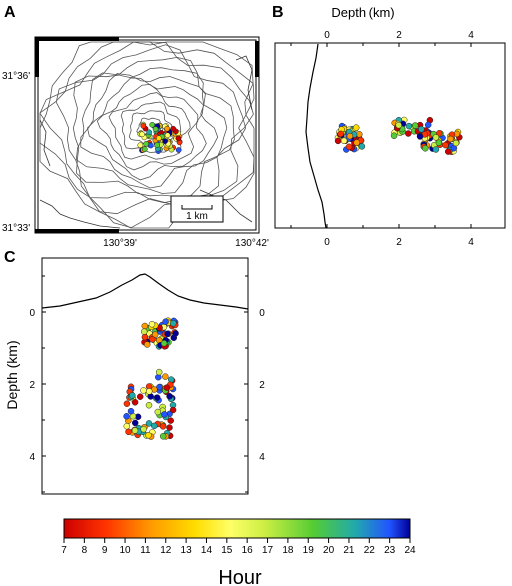  I want to click on panel-c-left-tick-0: 0, so click(32, 313).